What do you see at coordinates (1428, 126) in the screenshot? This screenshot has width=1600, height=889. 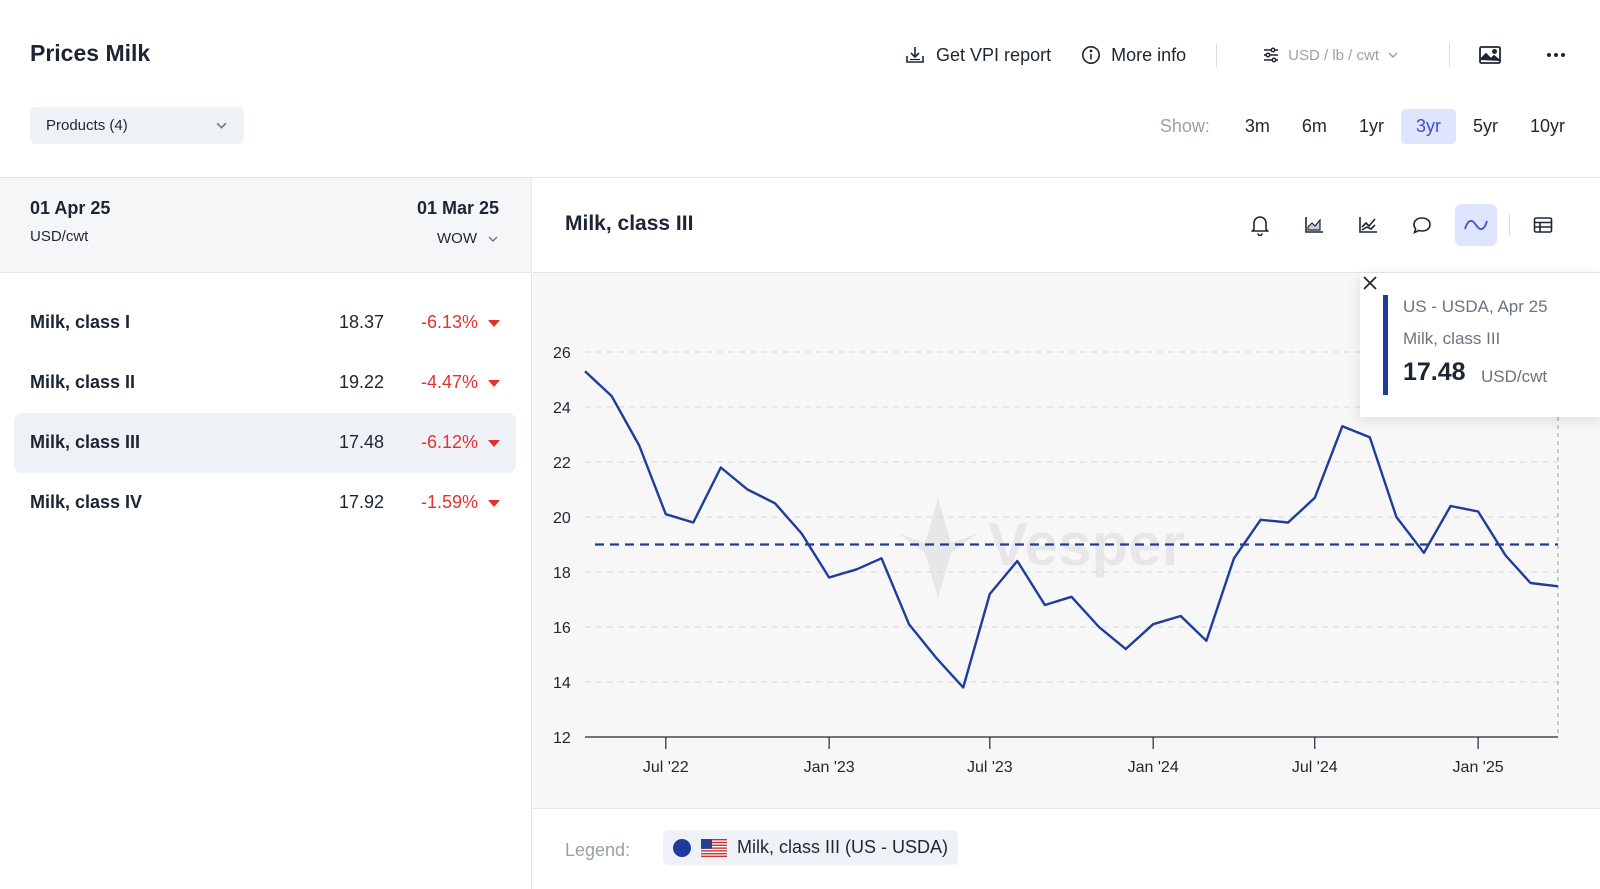 I see `range-button-3yr: 3yr` at bounding box center [1428, 126].